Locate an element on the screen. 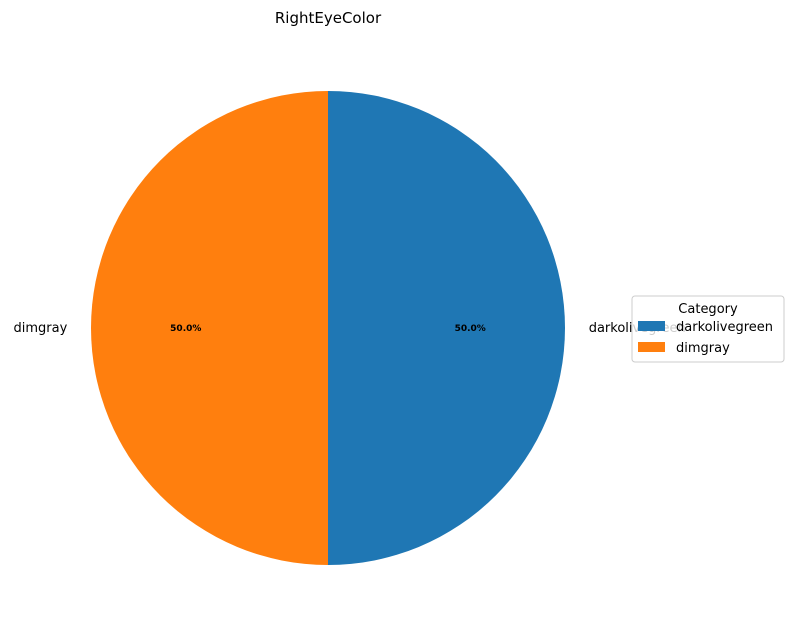  legend: Category darkolivegreen dimgray is located at coordinates (708, 329).